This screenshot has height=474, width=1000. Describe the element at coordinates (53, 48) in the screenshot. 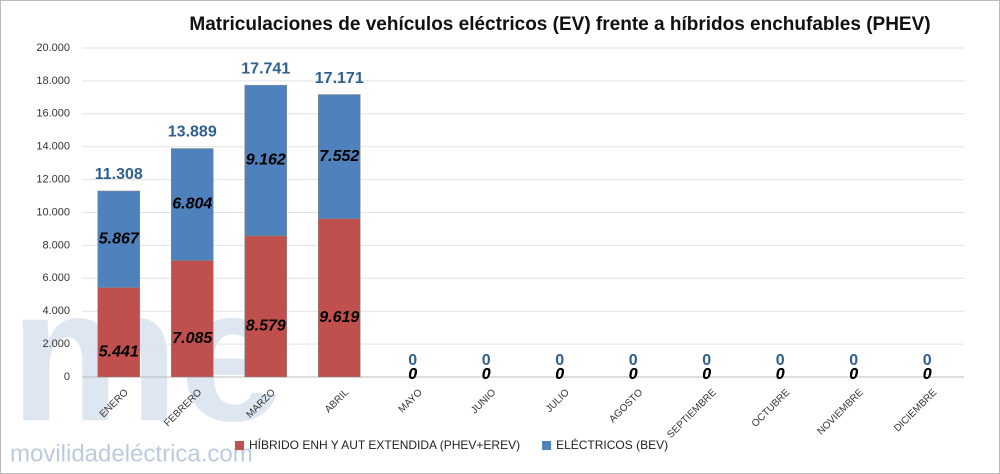

I see `y-tick-label: 20.000` at that location.